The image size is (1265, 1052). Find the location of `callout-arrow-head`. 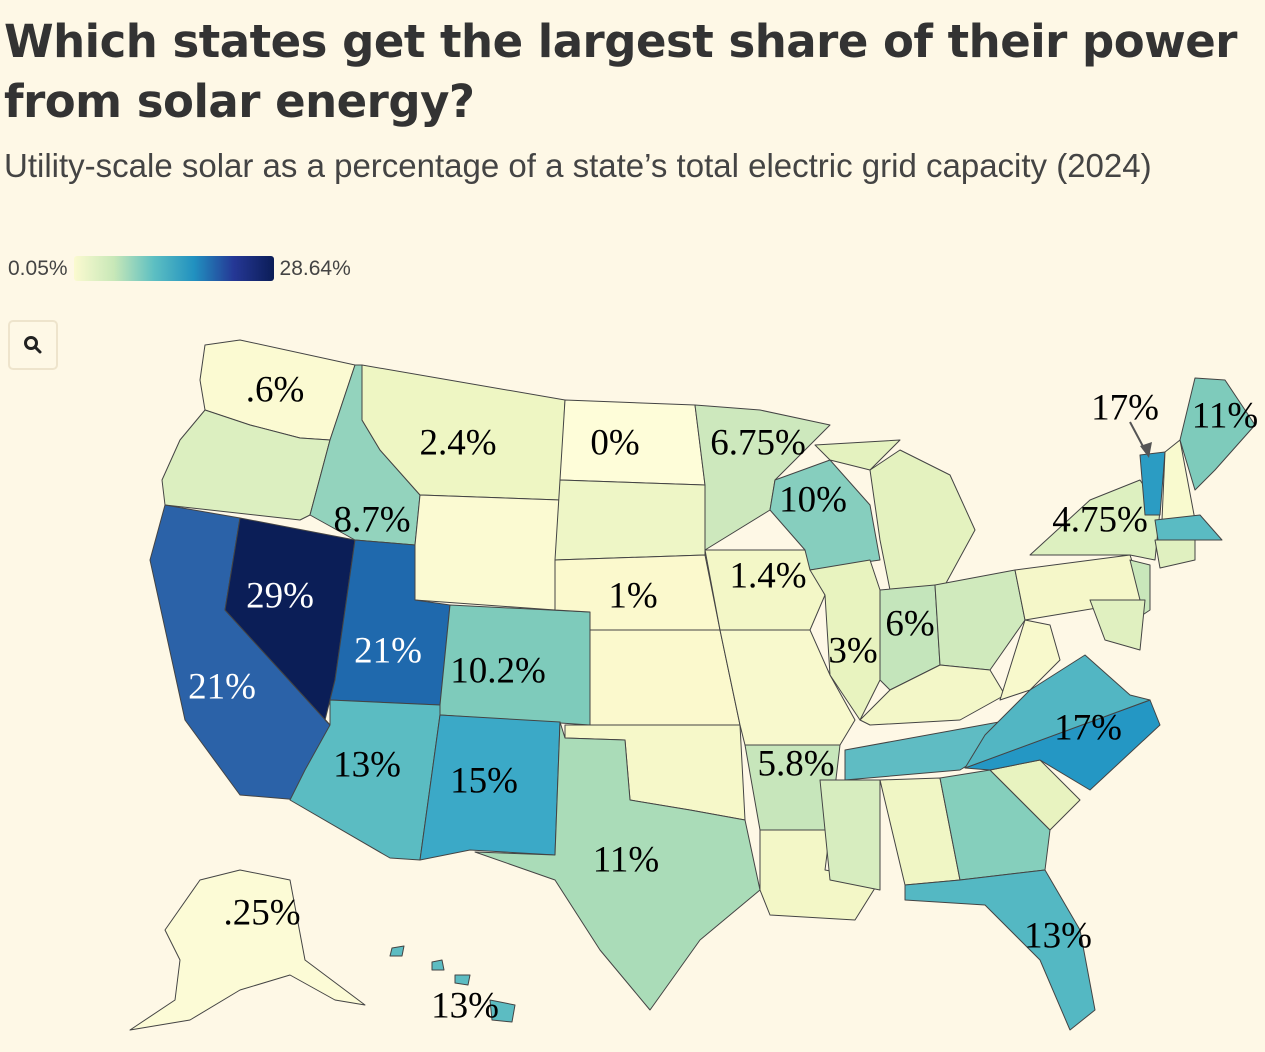

callout-arrow-head is located at coordinates (1146, 450).